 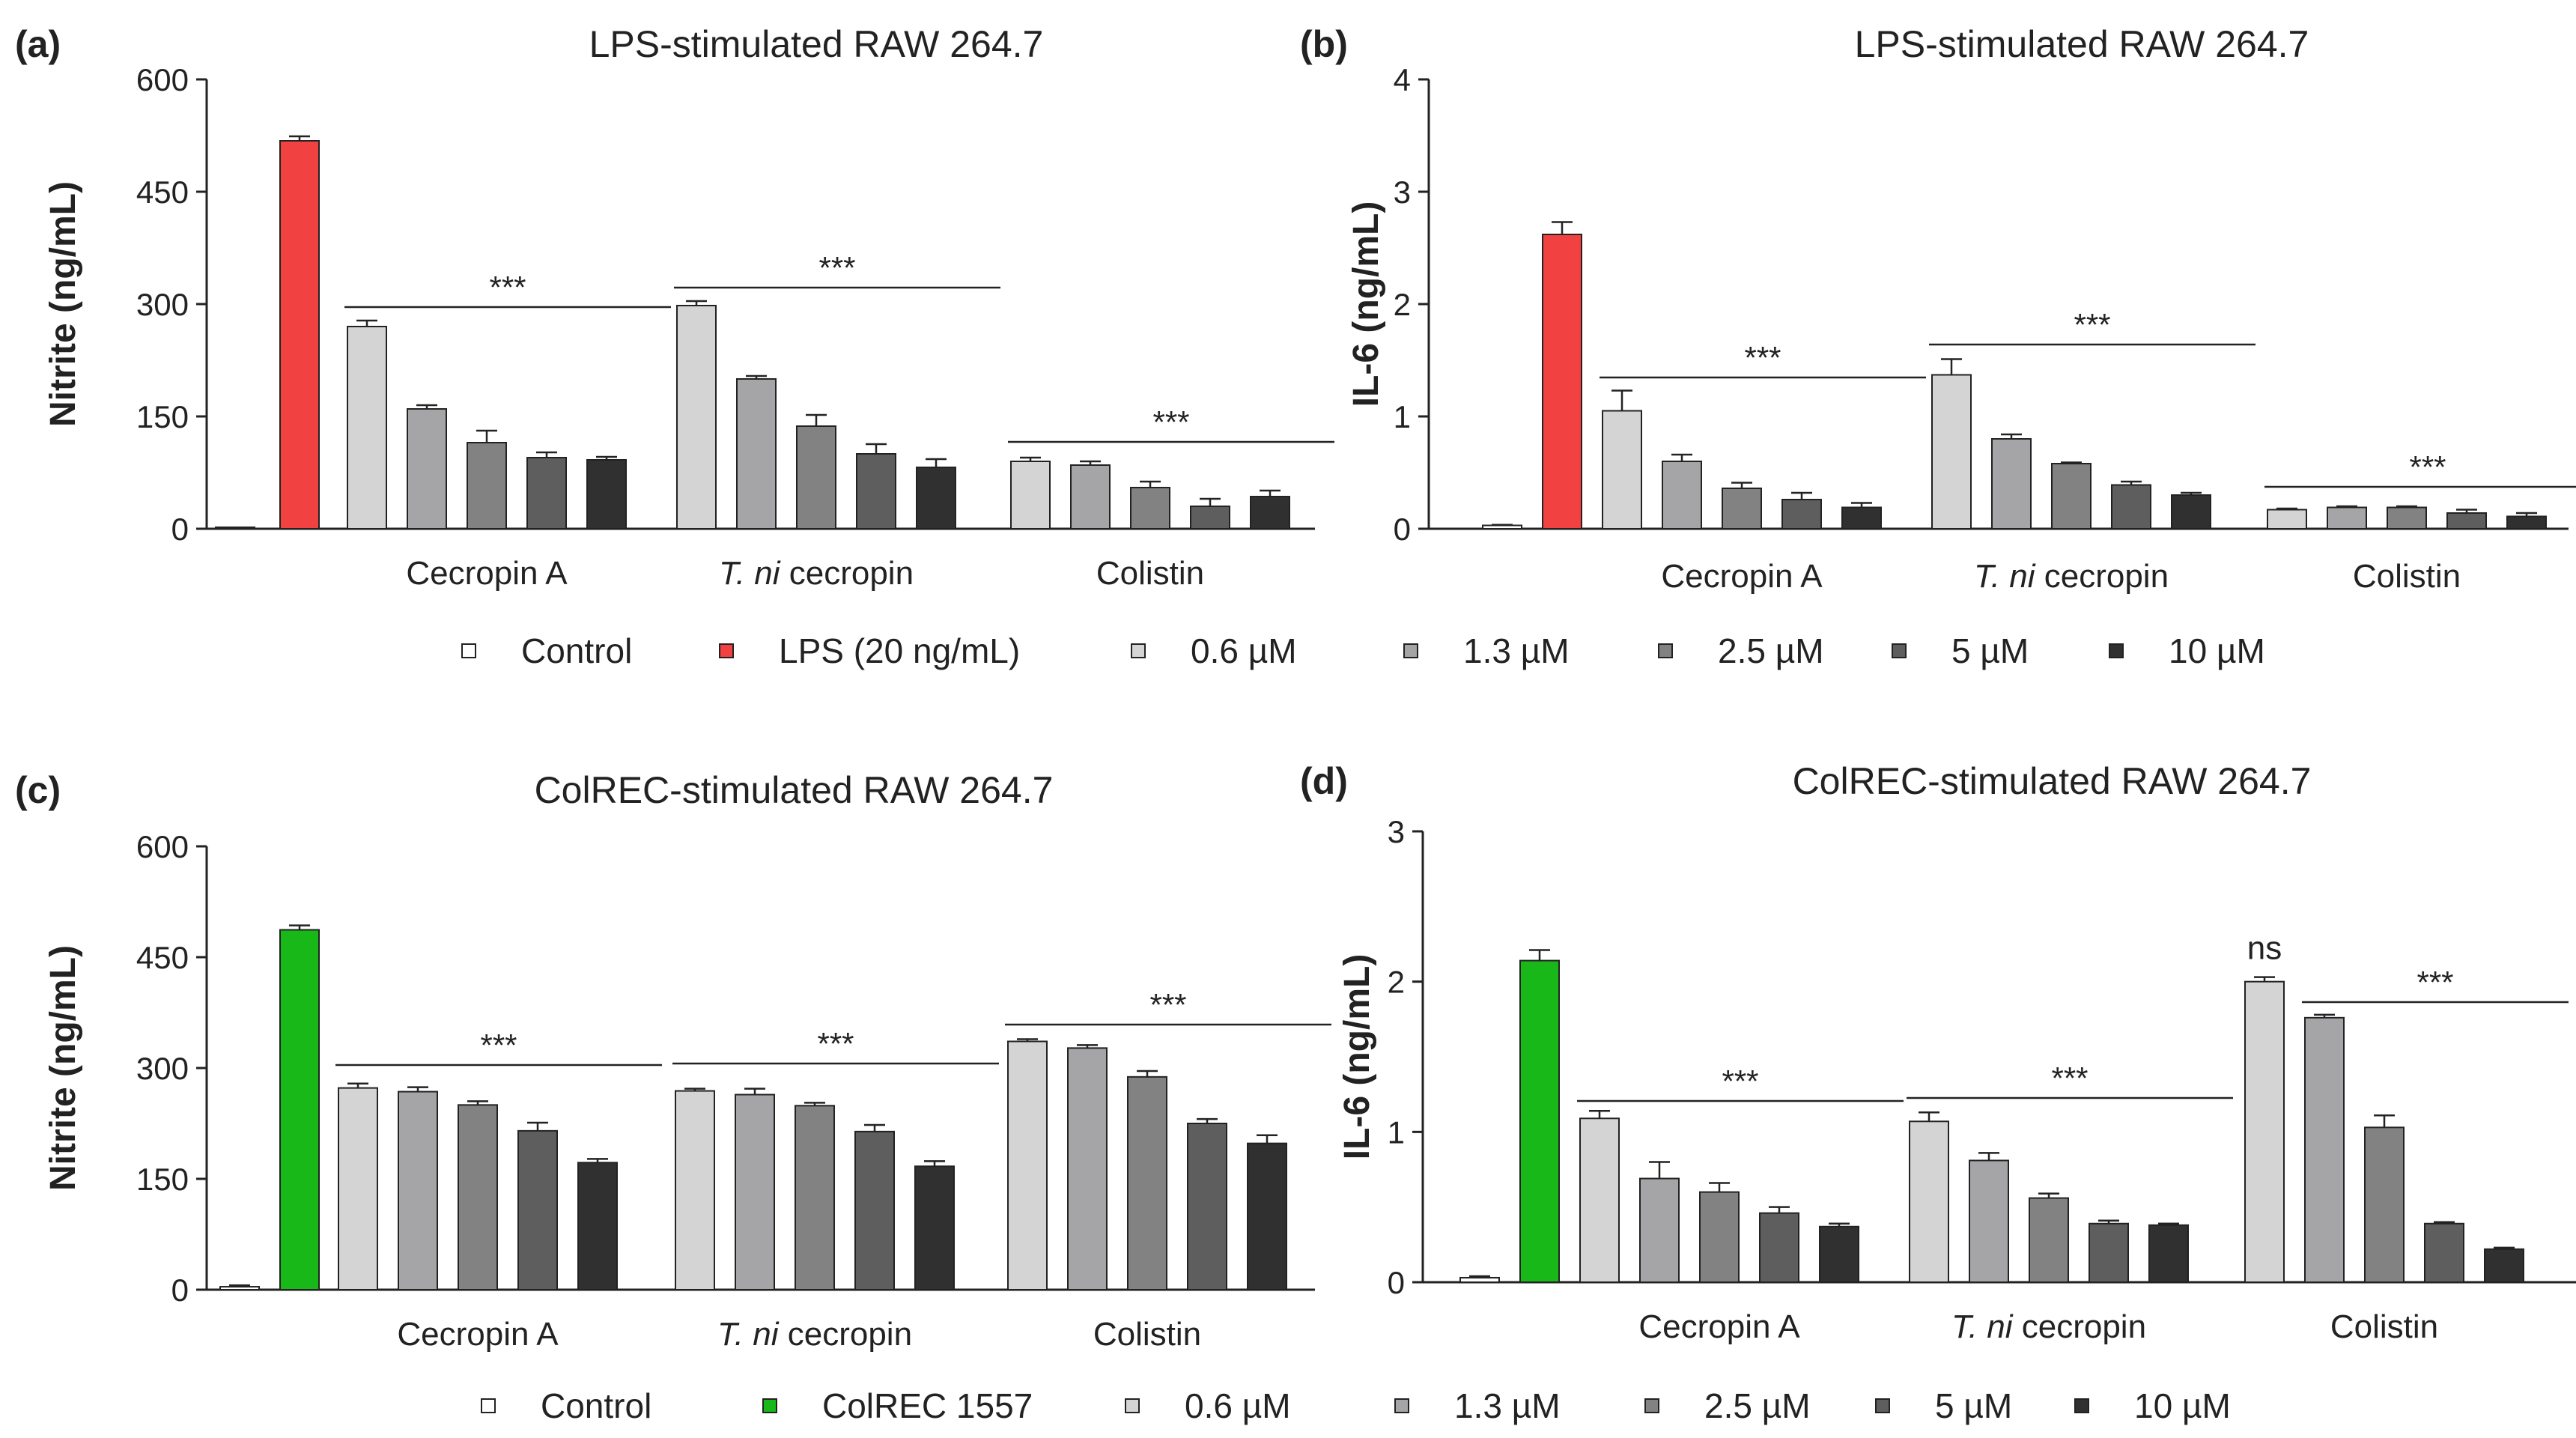 I want to click on legend-label: 0.6 µM, so click(x=1244, y=650).